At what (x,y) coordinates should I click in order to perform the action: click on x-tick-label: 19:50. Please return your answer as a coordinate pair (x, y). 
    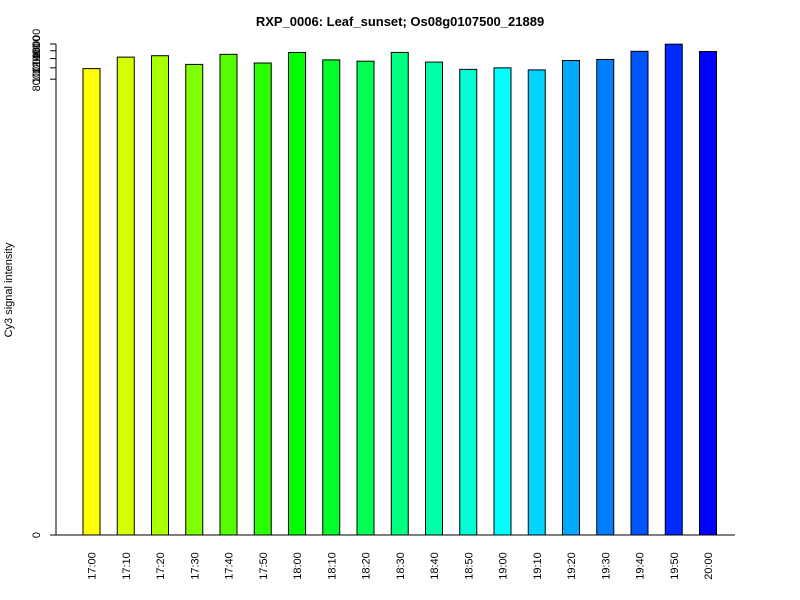
    Looking at the image, I should click on (675, 566).